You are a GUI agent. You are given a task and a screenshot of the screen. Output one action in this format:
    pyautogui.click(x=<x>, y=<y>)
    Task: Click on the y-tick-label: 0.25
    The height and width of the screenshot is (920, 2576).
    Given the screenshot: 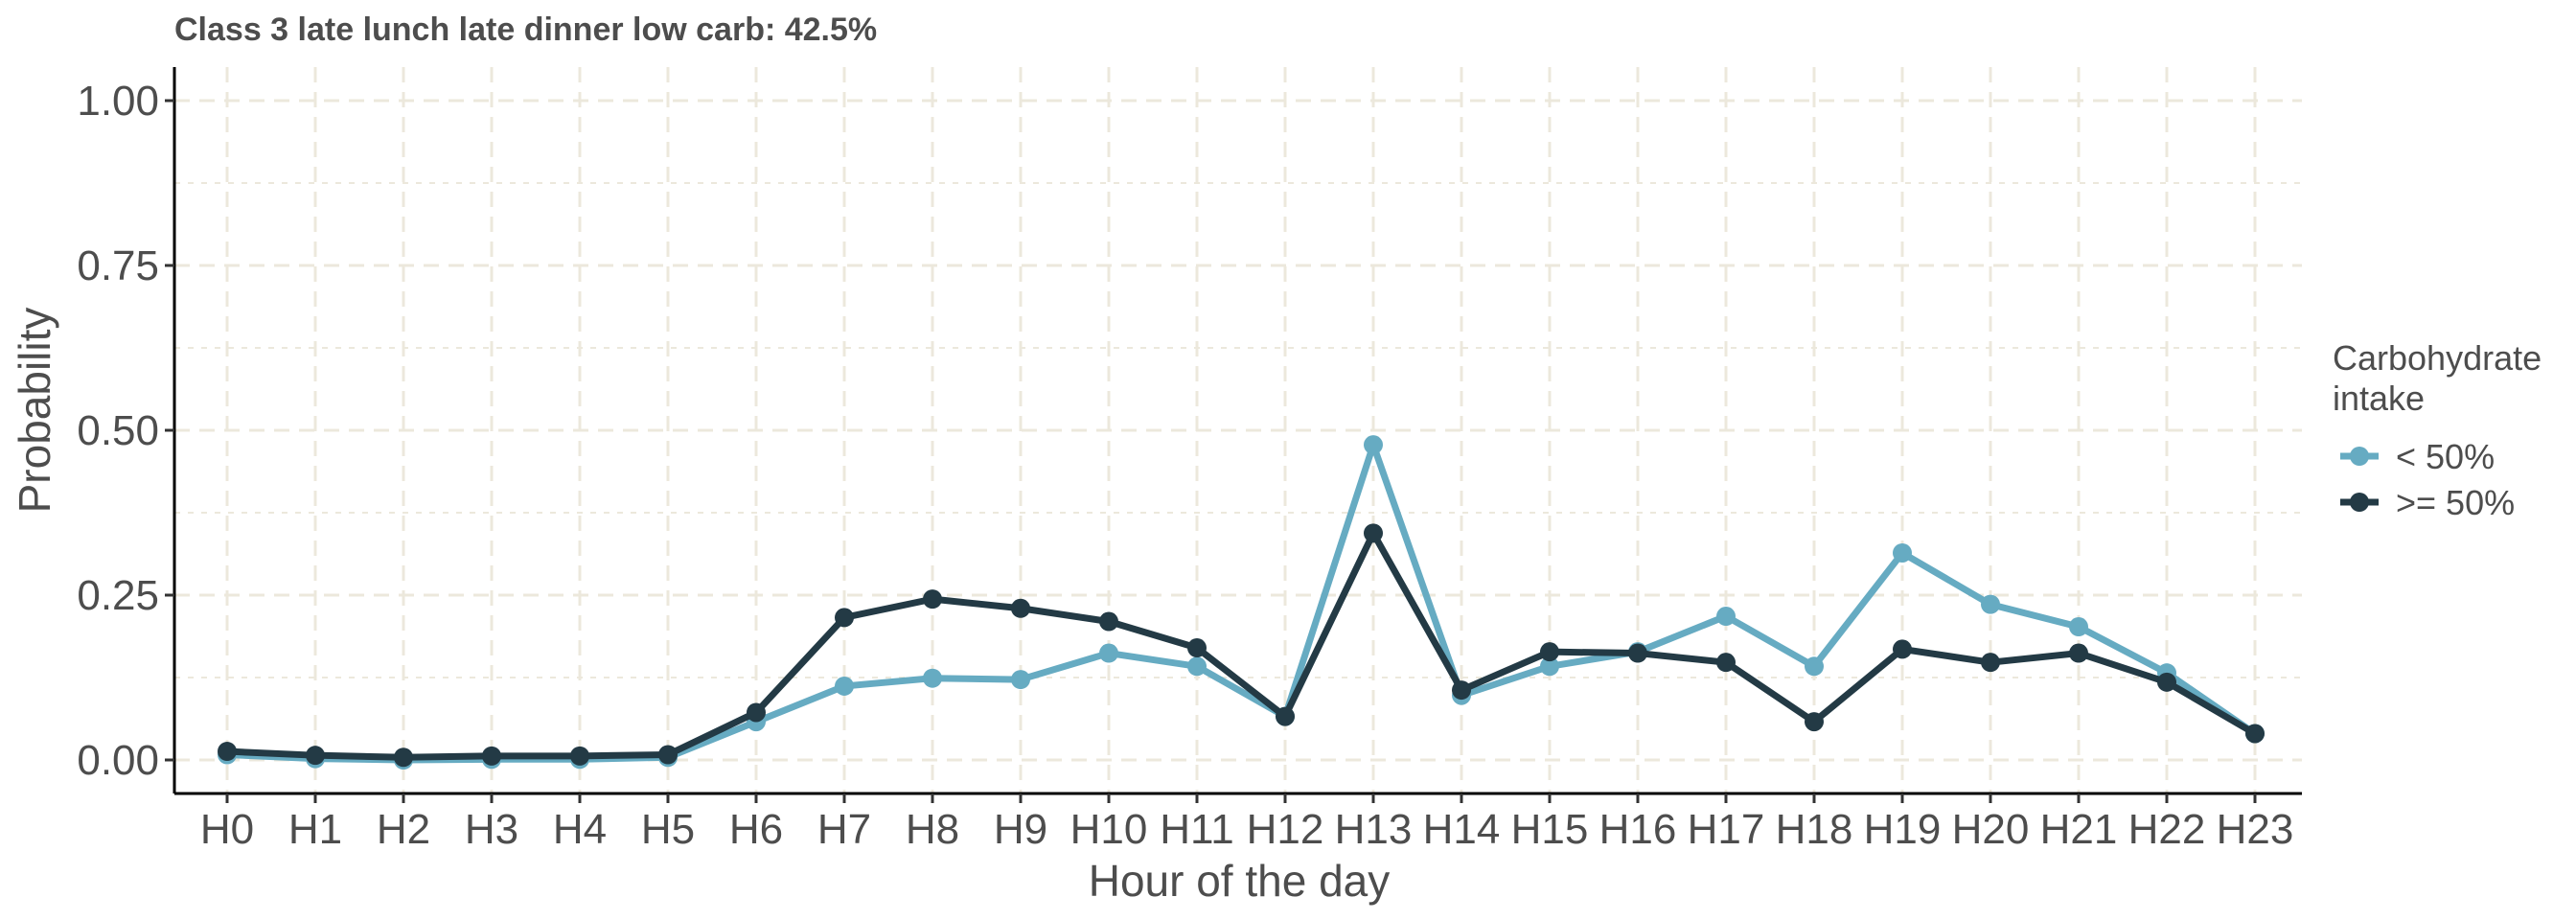 What is the action you would take?
    pyautogui.click(x=118, y=595)
    